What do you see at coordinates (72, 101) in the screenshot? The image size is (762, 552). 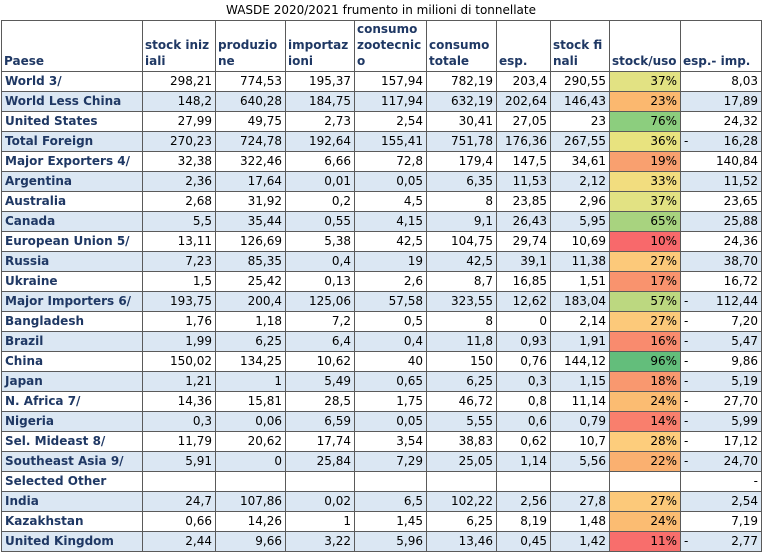 I see `cell-paese: World Less China` at bounding box center [72, 101].